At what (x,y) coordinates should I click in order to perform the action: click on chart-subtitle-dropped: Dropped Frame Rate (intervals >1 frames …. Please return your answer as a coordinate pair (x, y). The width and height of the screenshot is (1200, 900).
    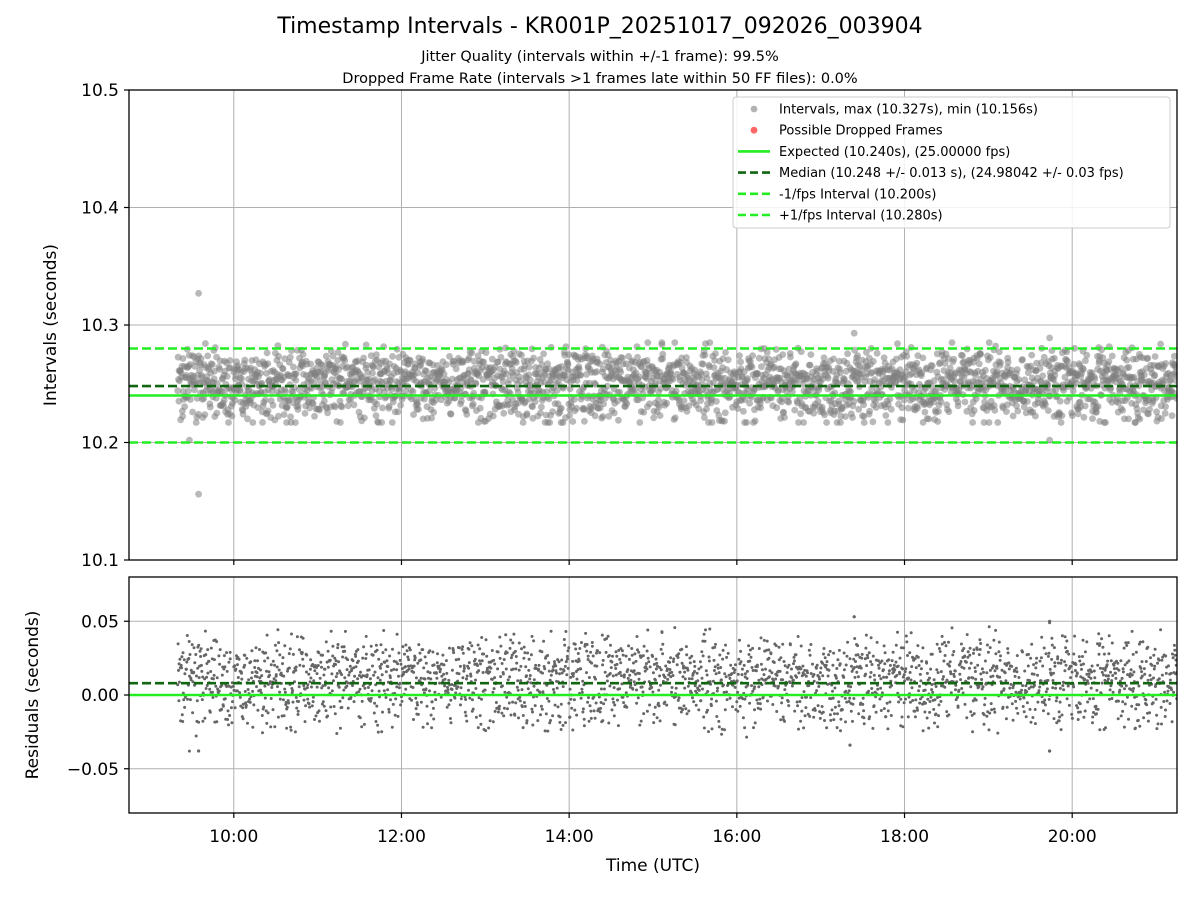
    Looking at the image, I should click on (600, 79).